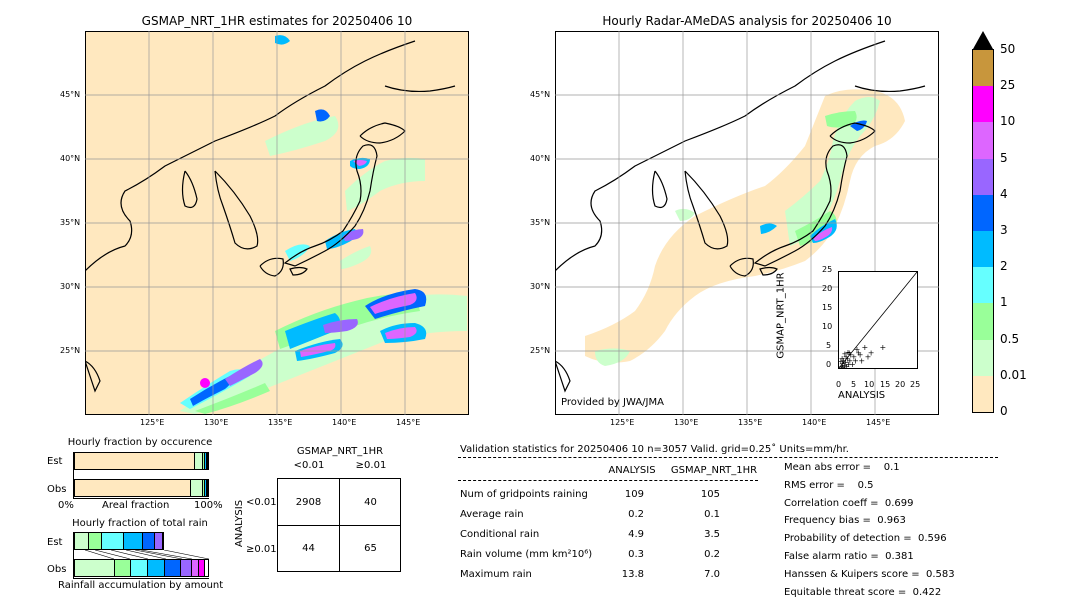 This screenshot has width=1080, height=612. I want to click on contingency-row-header: ≥0.01, so click(261, 549).